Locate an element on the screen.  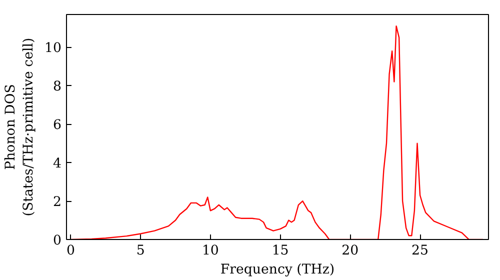
y-axis-title: Phonon DOS (States/THz·primitive cell) is located at coordinates (20, 127).